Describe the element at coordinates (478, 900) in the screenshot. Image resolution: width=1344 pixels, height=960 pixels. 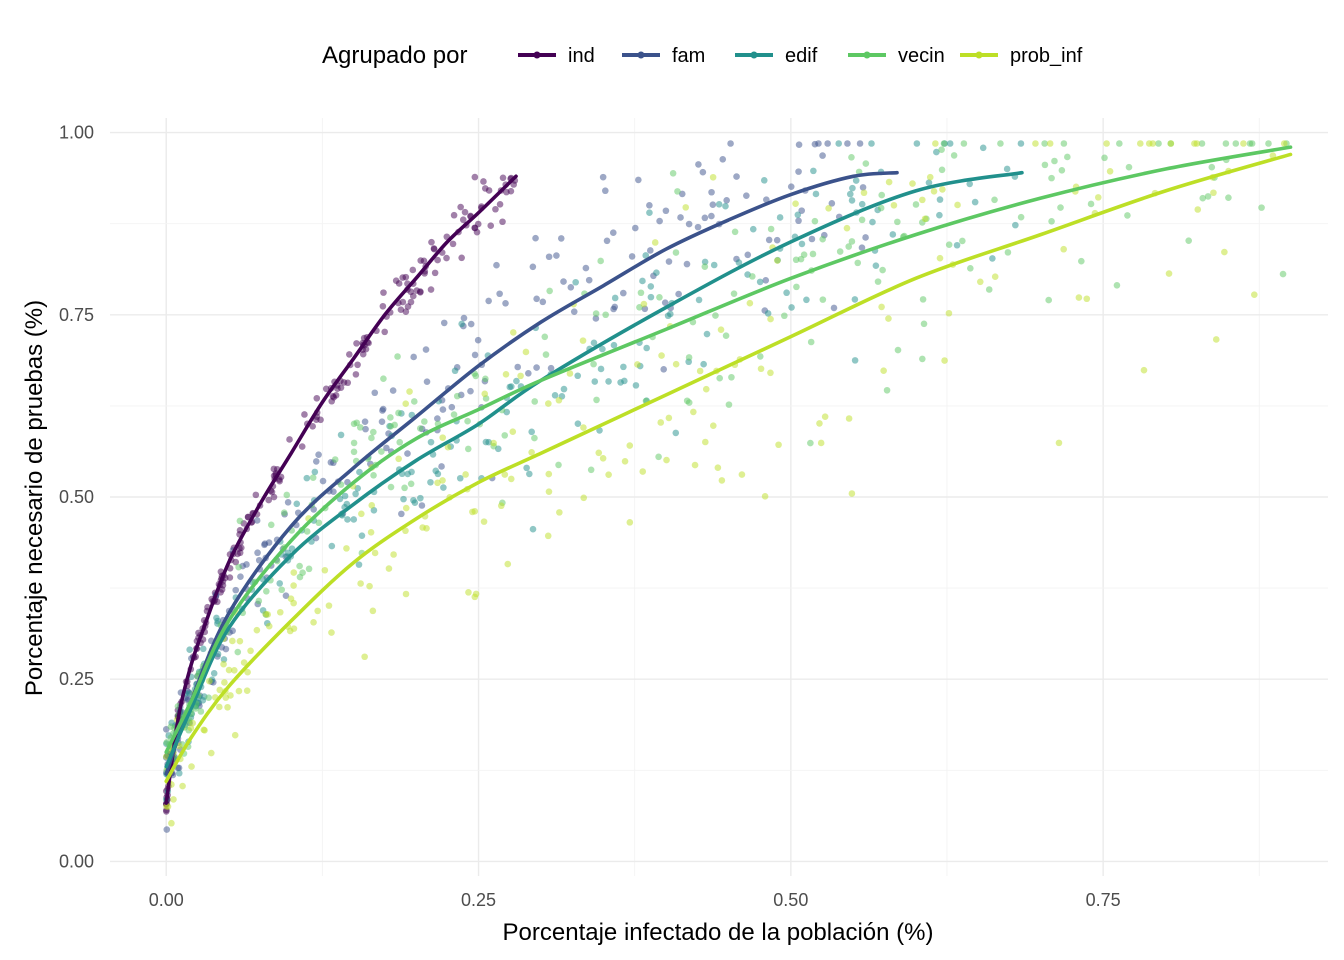
I see `x-tick-label: 0.25` at that location.